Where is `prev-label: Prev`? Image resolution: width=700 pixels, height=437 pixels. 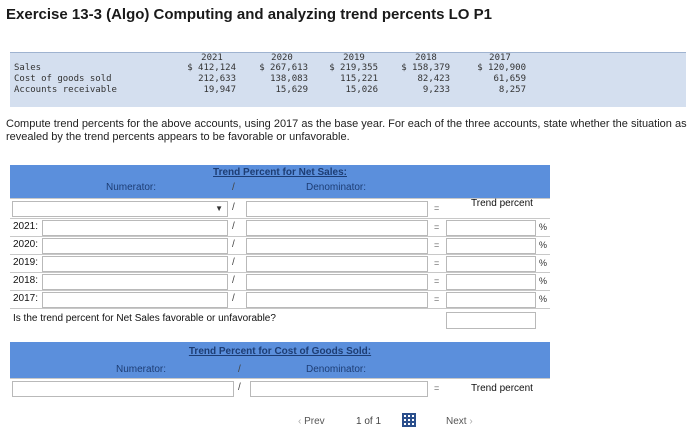
prev-label: Prev is located at coordinates (314, 421).